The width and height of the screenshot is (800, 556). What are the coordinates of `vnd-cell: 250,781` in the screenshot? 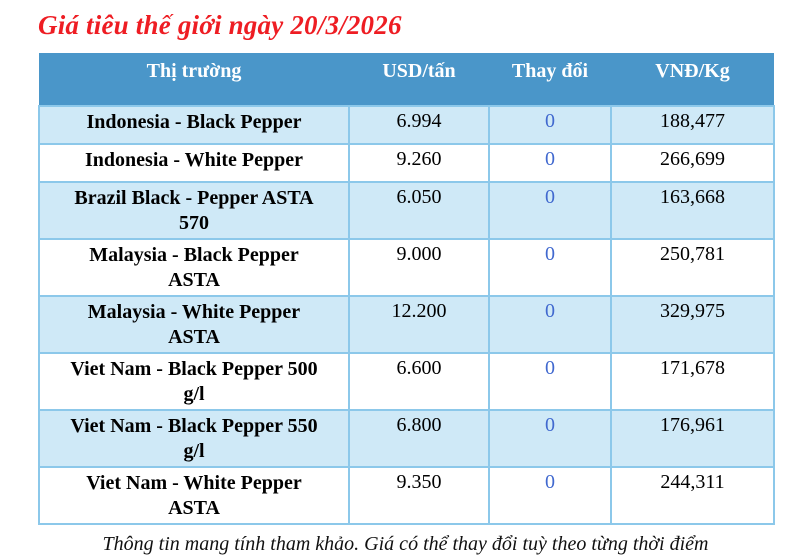 It's located at (692, 267).